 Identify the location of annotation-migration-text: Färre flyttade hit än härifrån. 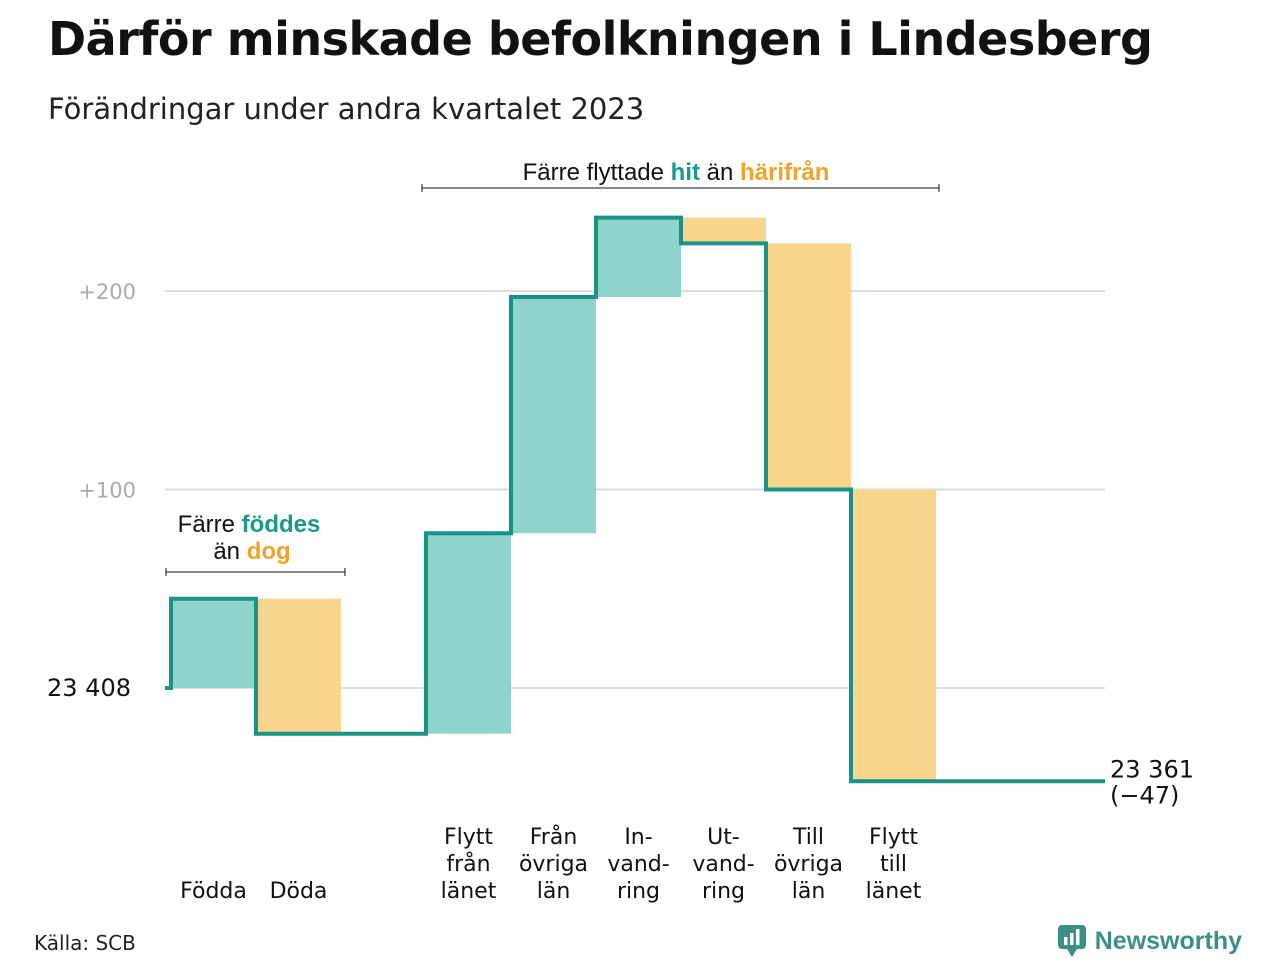
(676, 172).